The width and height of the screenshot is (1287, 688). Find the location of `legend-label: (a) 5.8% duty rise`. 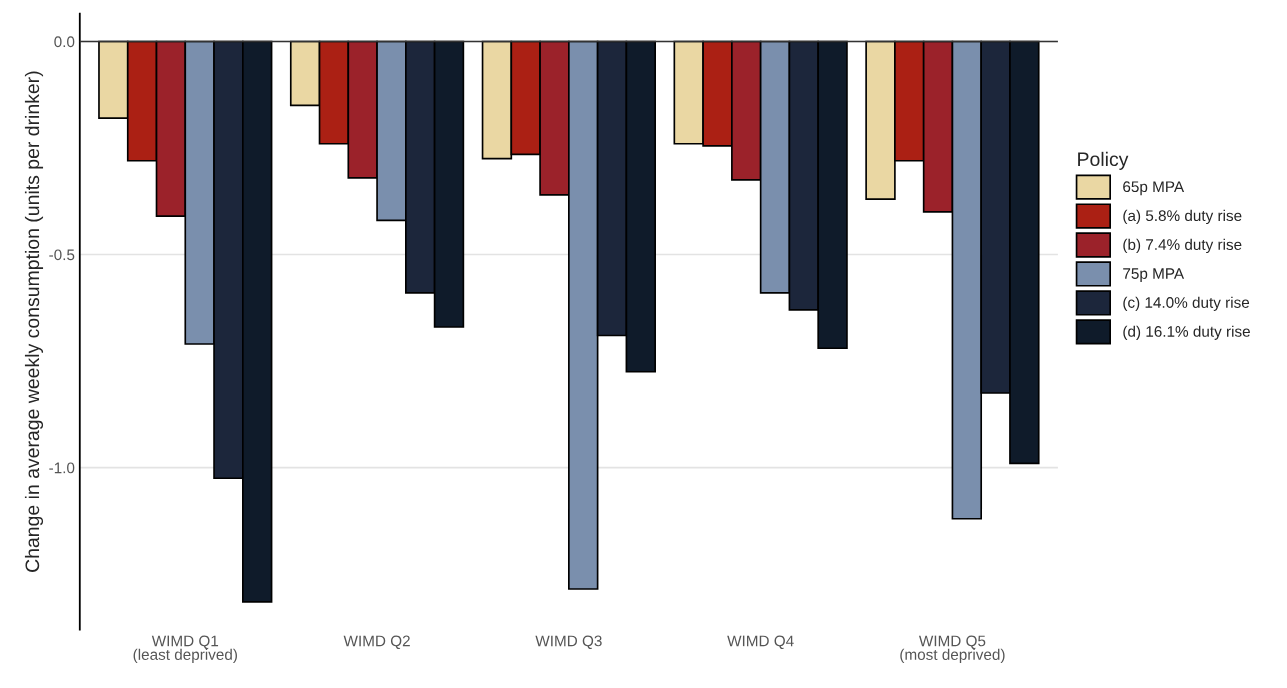

legend-label: (a) 5.8% duty rise is located at coordinates (1182, 217).